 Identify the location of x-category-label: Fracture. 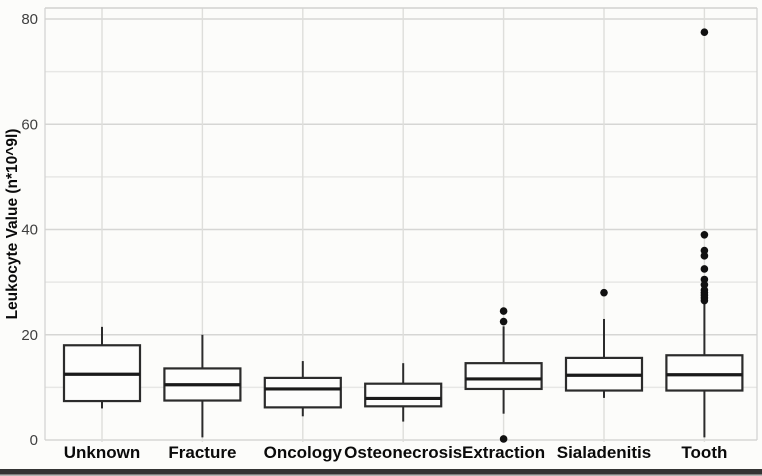
(202, 452).